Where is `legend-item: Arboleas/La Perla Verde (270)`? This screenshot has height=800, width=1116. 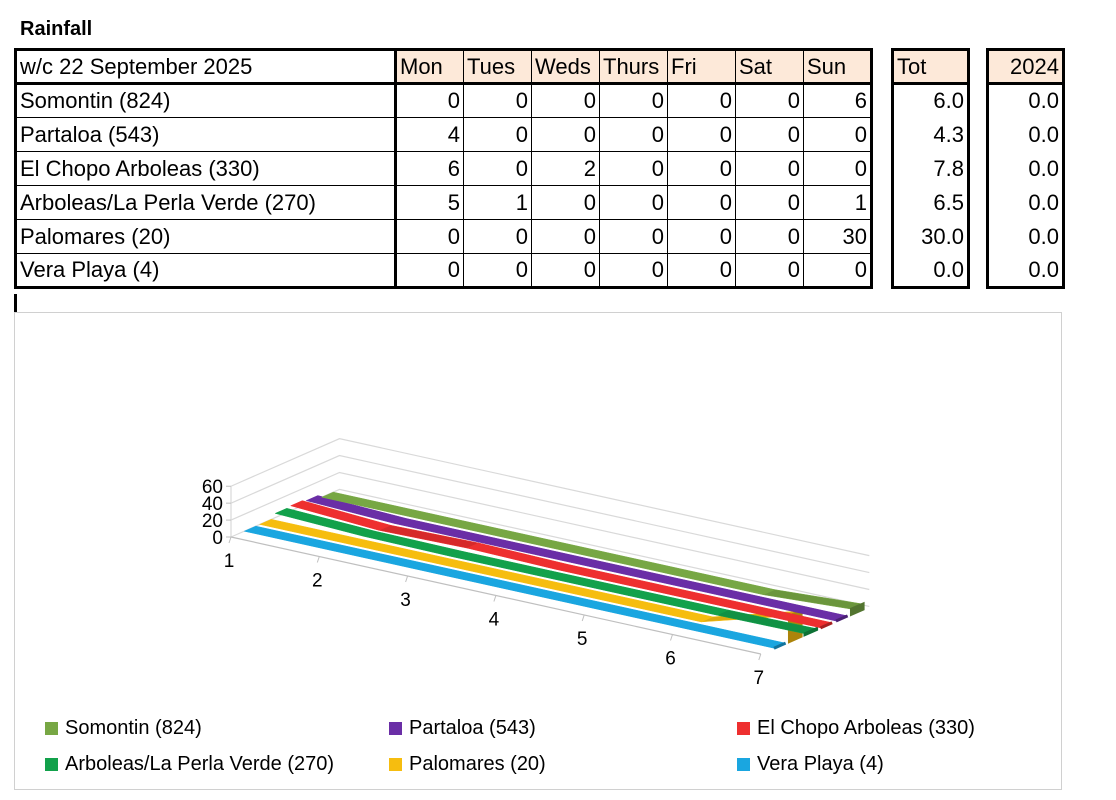 legend-item: Arboleas/La Perla Verde (270) is located at coordinates (189, 764).